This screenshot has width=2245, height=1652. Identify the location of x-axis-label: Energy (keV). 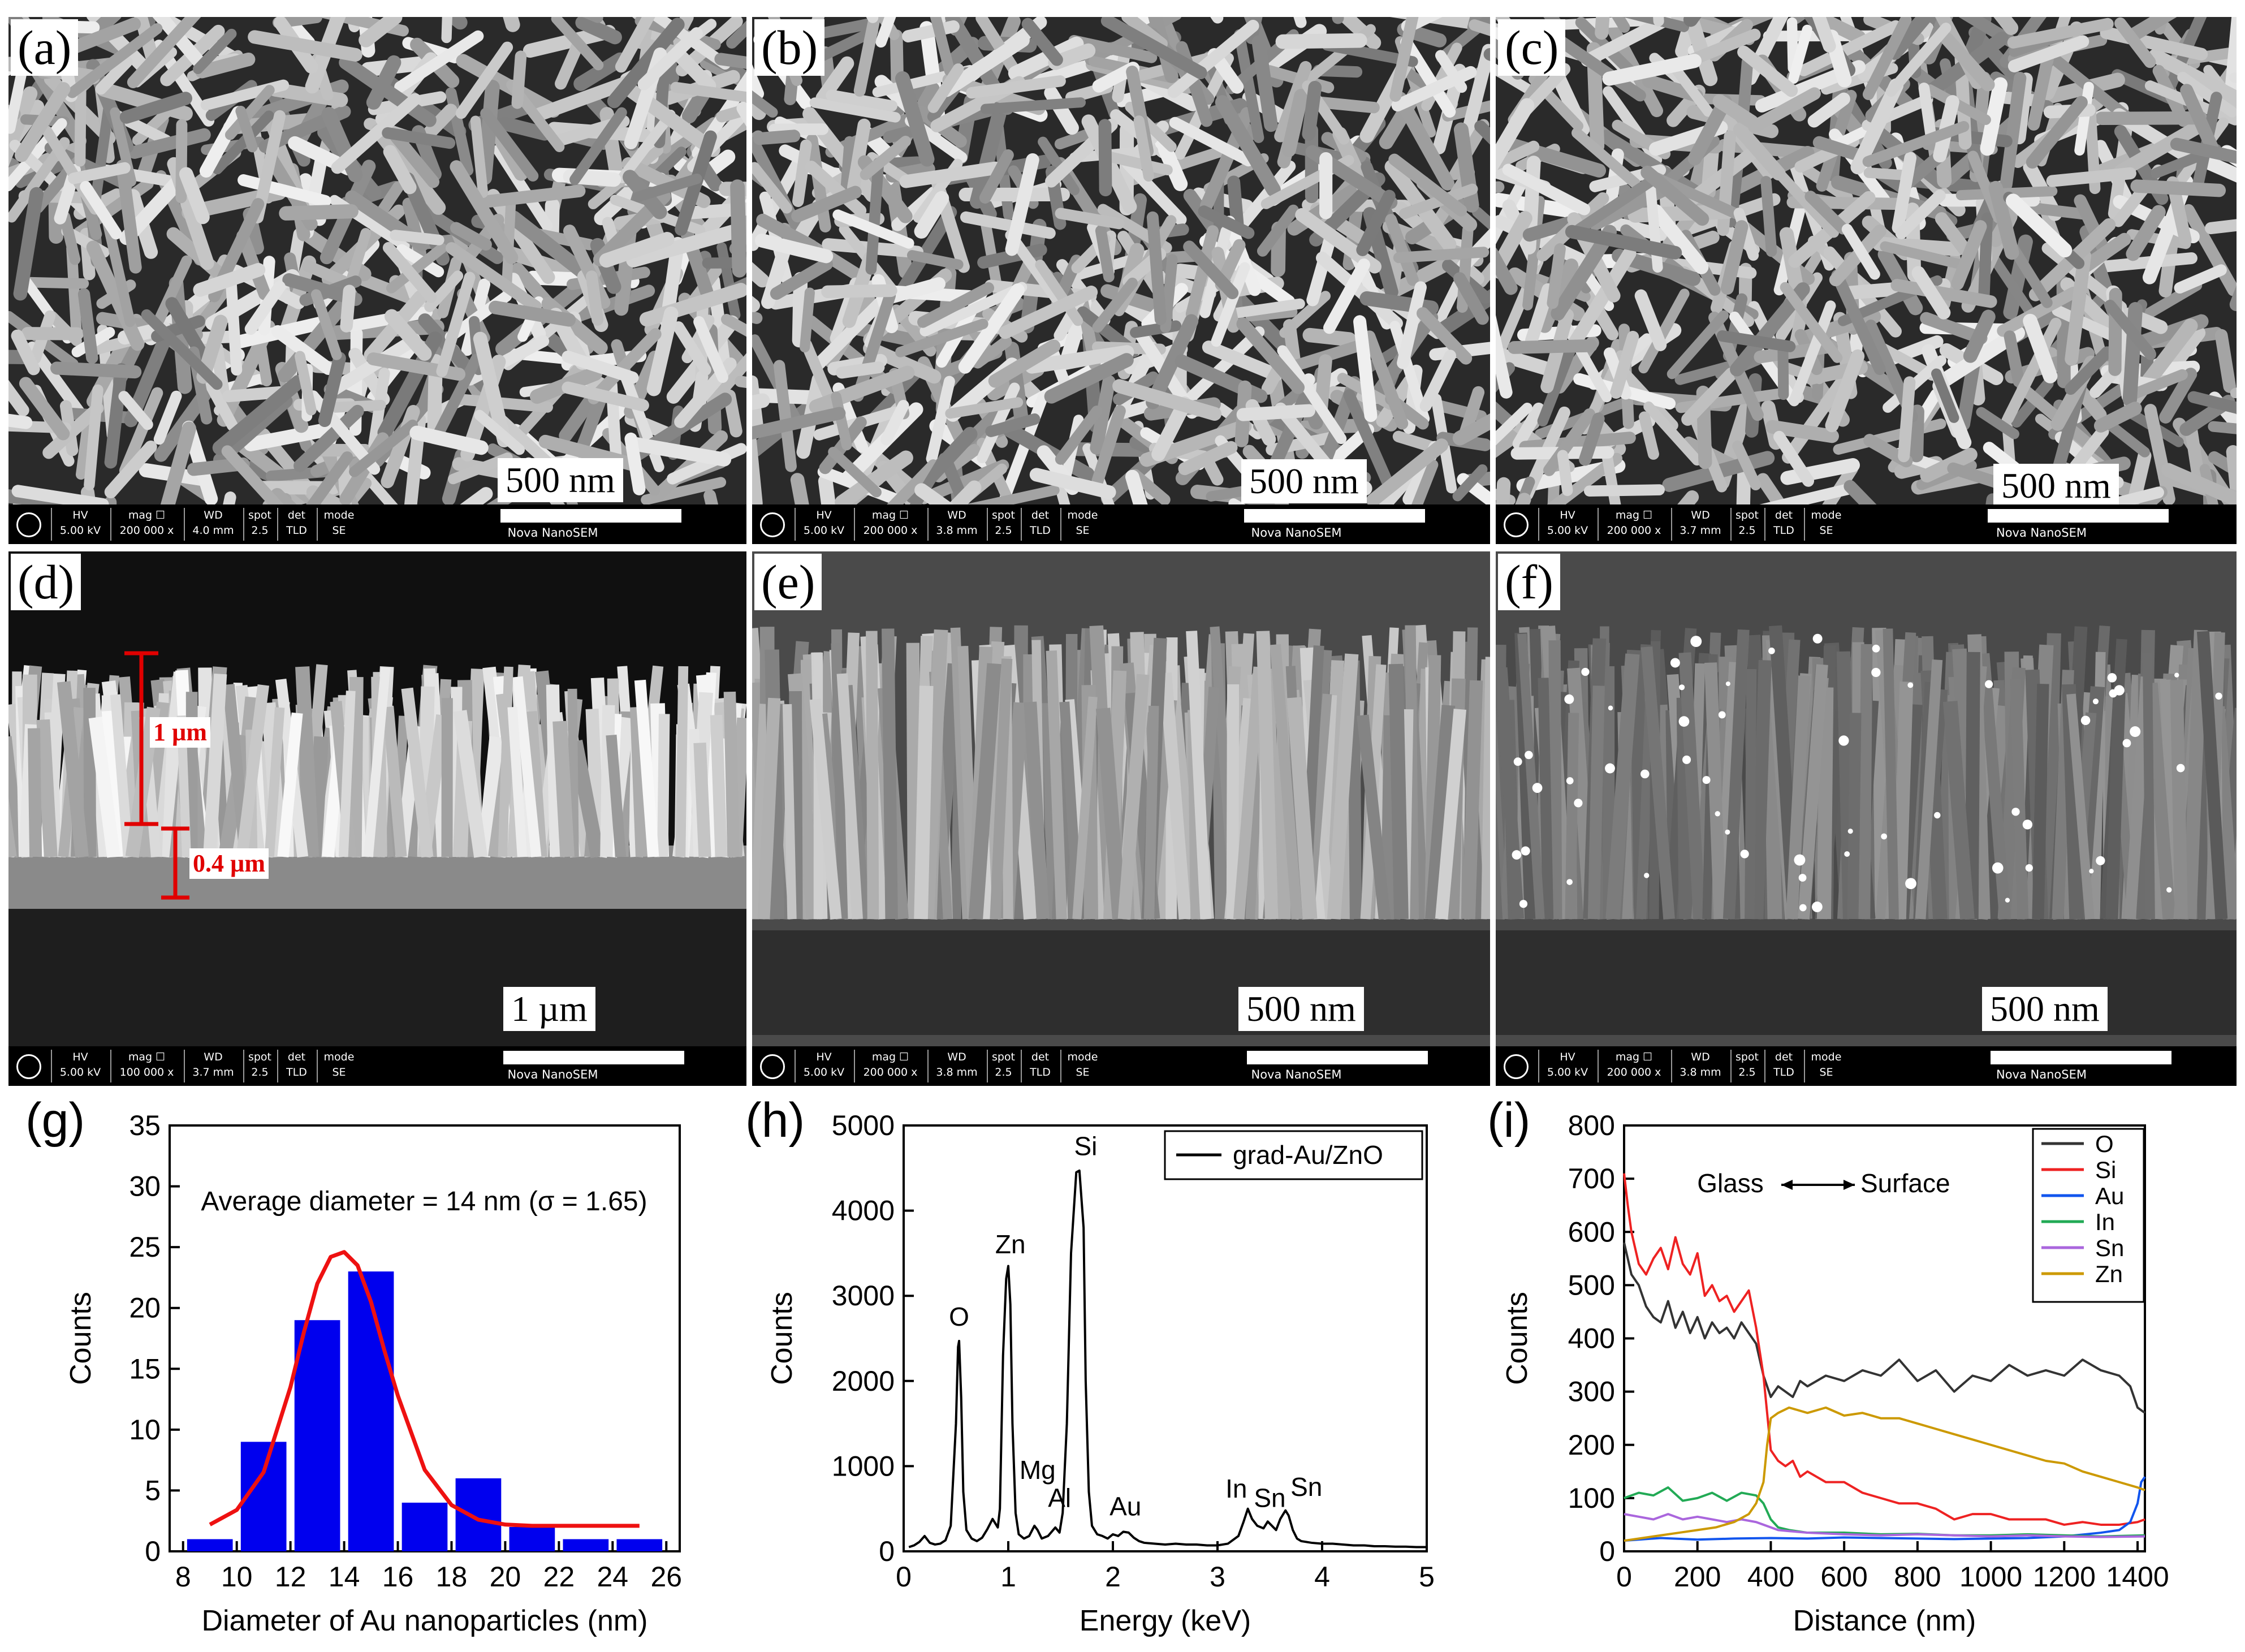
(1165, 1621).